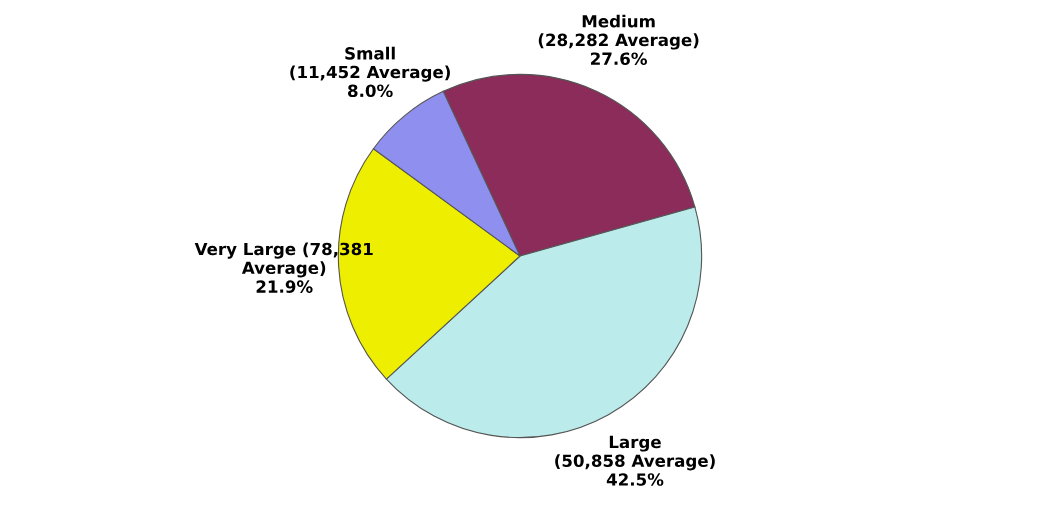  What do you see at coordinates (635, 453) in the screenshot?
I see `slice-label: Large (50,858 Average)` at bounding box center [635, 453].